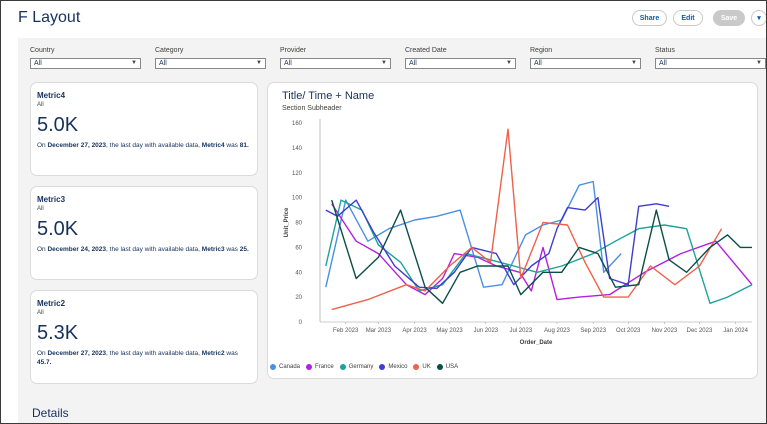  Describe the element at coordinates (585, 63) in the screenshot. I see `region-select: All ▼` at that location.